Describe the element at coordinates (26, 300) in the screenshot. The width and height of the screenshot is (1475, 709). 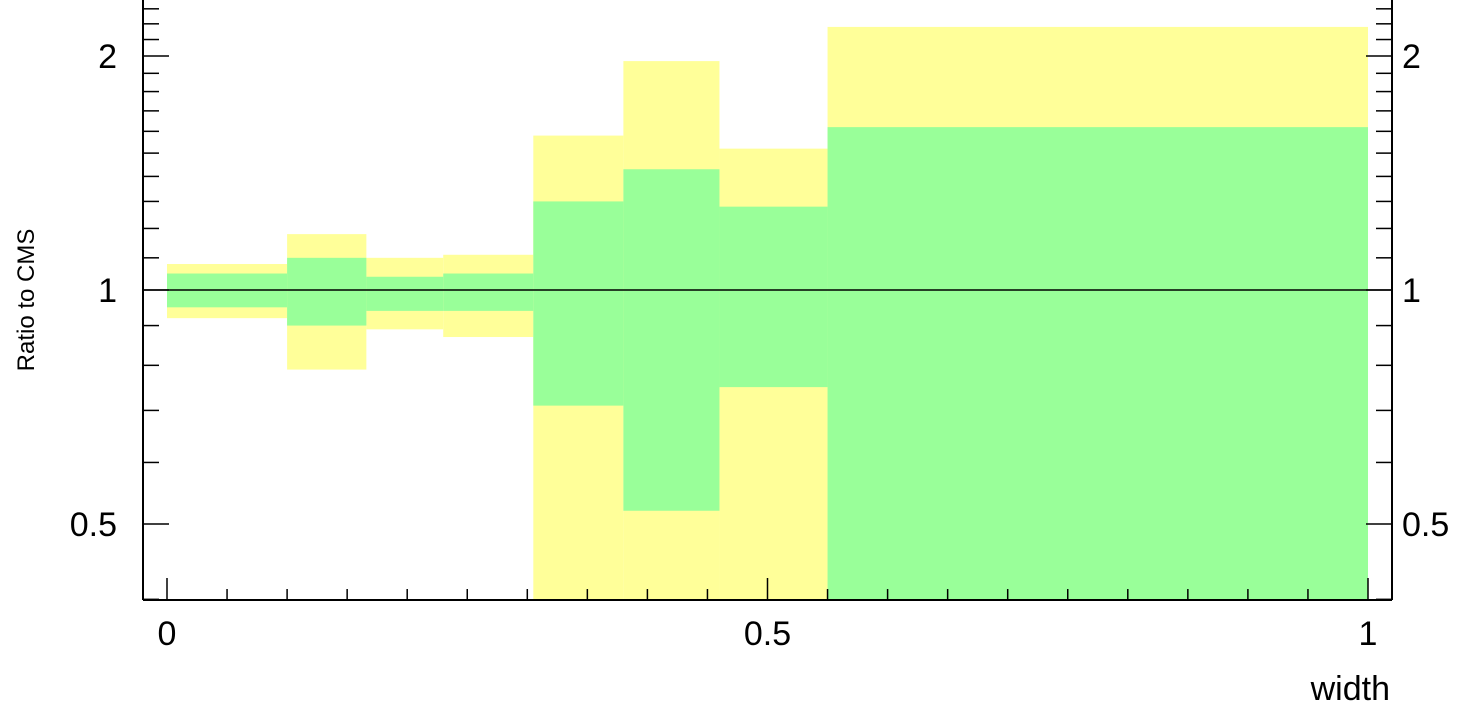
I see `y-axis-title: Ratio to CMS` at that location.